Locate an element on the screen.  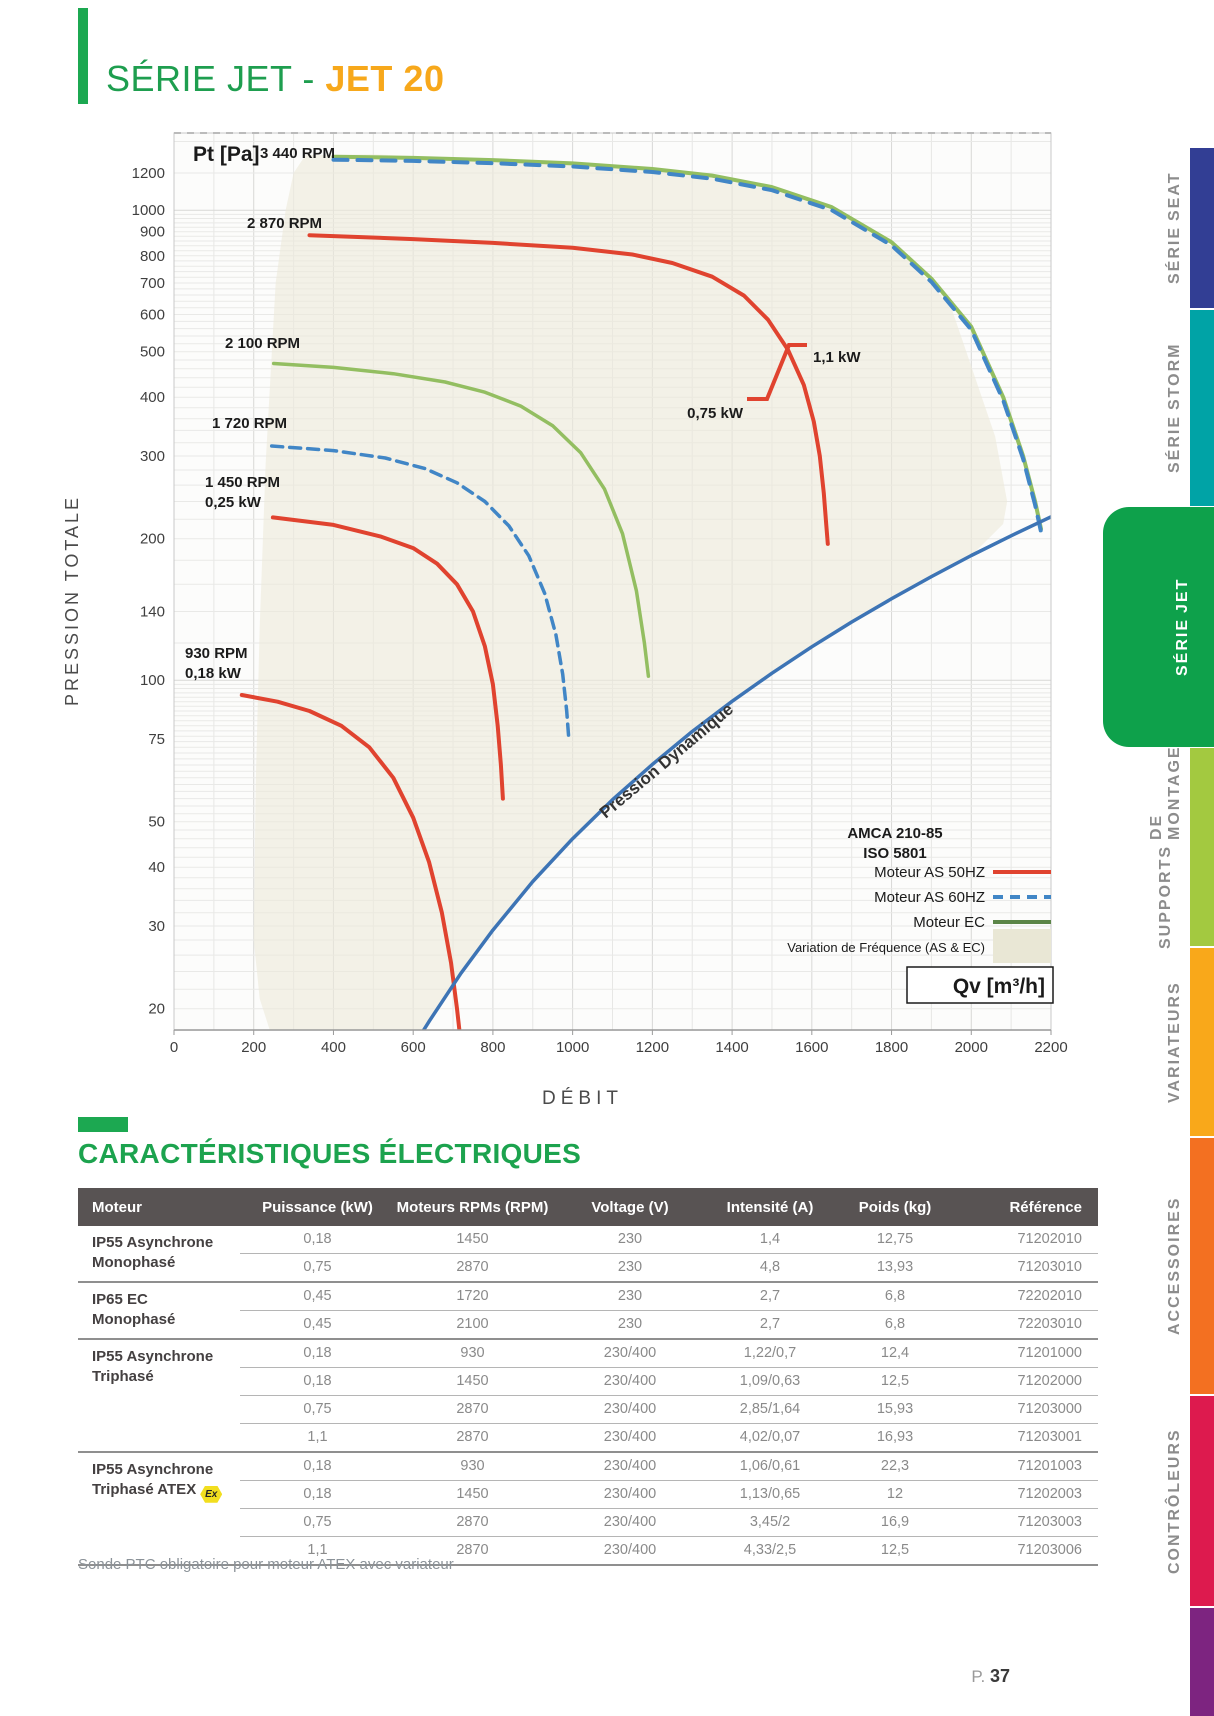
curve-annotation: 2 100 RPM is located at coordinates (262, 343).